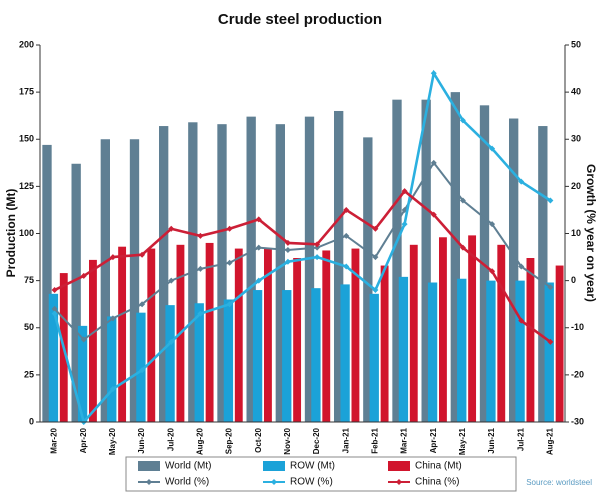 The height and width of the screenshot is (495, 599). Describe the element at coordinates (26, 92) in the screenshot. I see `y-tick-label: 175` at that location.